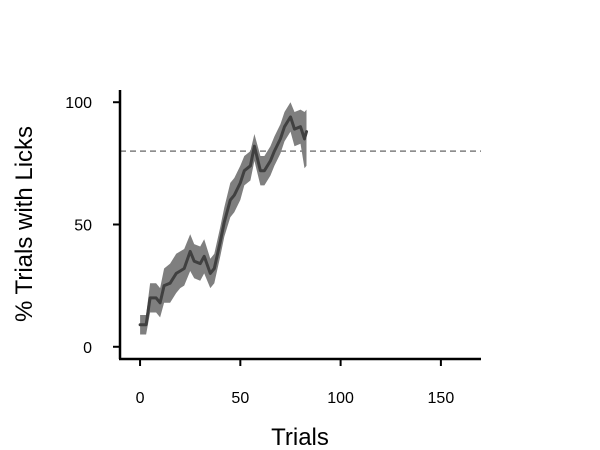  Describe the element at coordinates (295, 383) in the screenshot. I see `x-ticks: 0 50 100 150` at that location.